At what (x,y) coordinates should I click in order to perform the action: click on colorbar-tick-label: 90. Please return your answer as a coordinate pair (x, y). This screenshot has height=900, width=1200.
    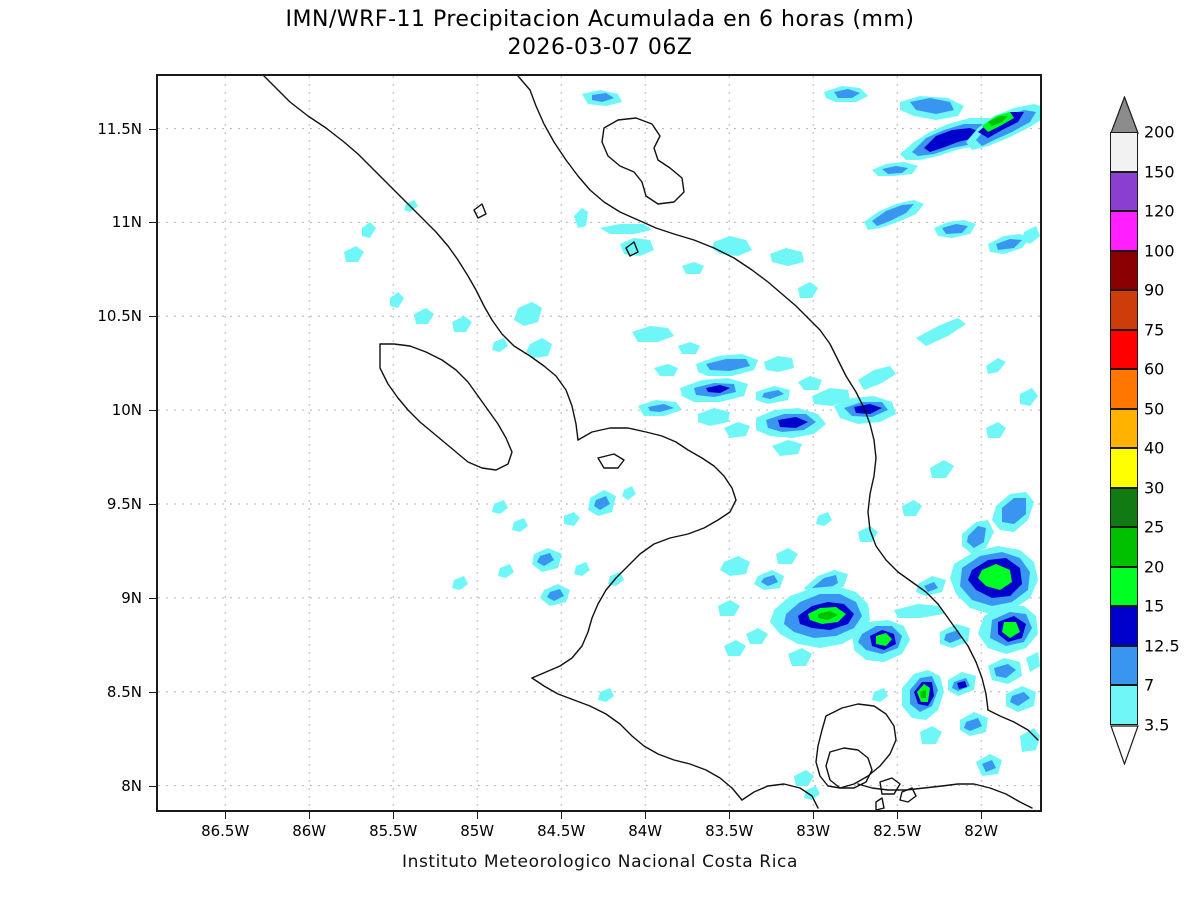
    Looking at the image, I should click on (1154, 290).